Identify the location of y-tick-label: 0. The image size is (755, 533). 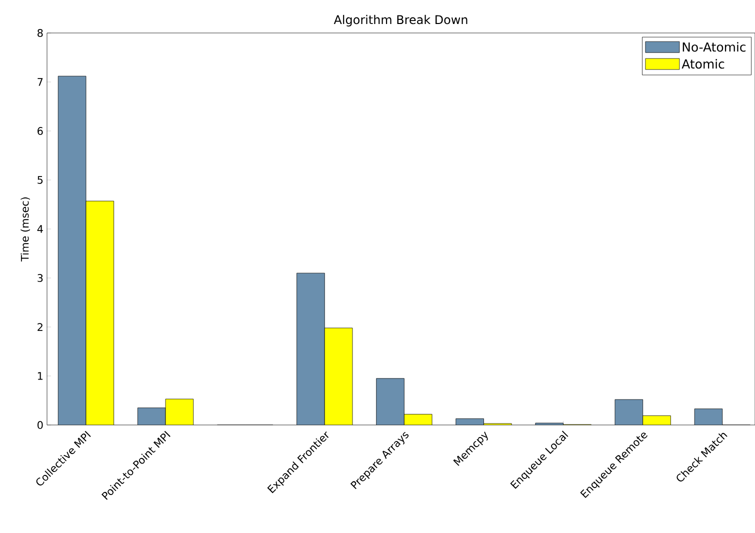
(40, 425).